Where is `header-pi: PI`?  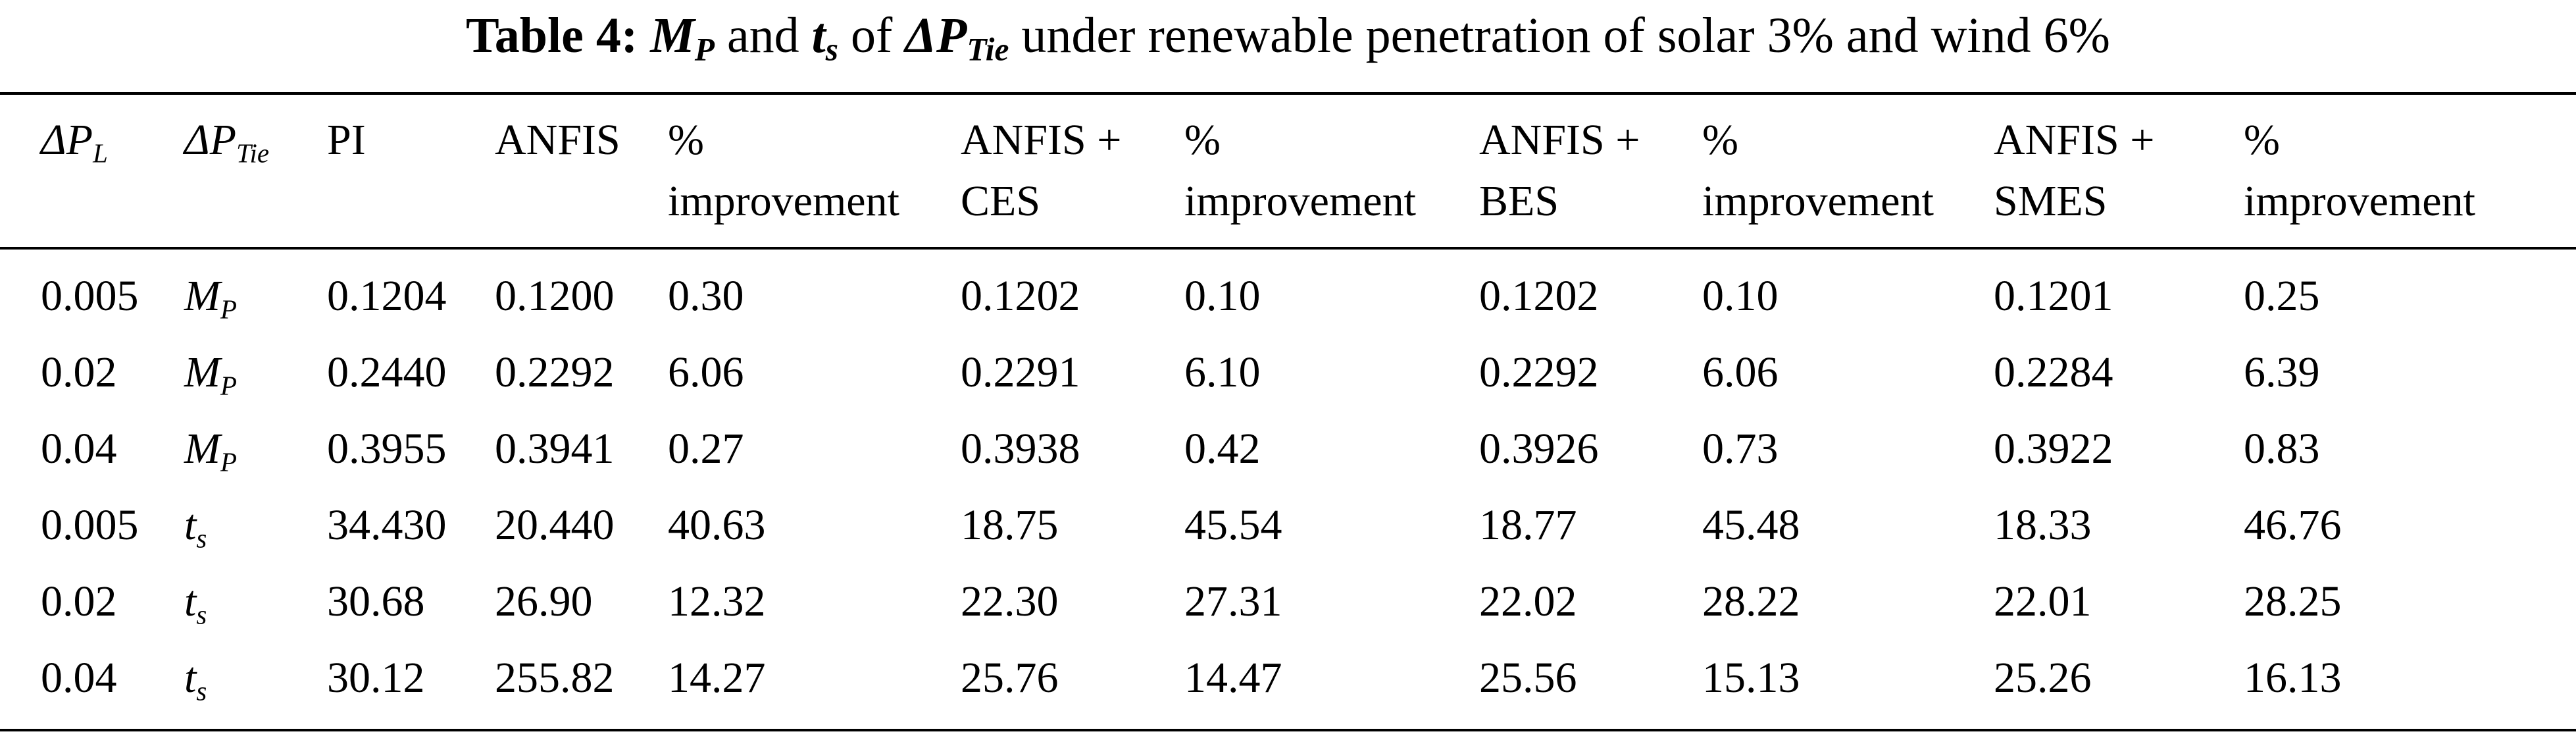 header-pi: PI is located at coordinates (347, 140).